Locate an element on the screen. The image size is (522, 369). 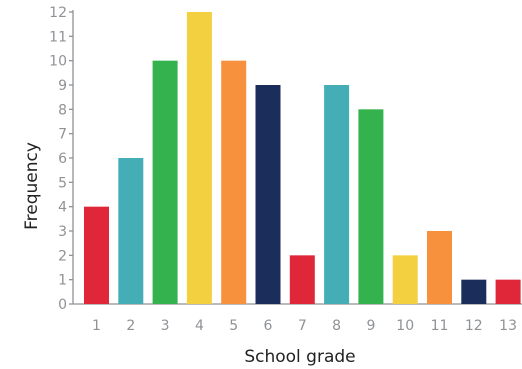
y-tick-label: 7 is located at coordinates (62, 135).